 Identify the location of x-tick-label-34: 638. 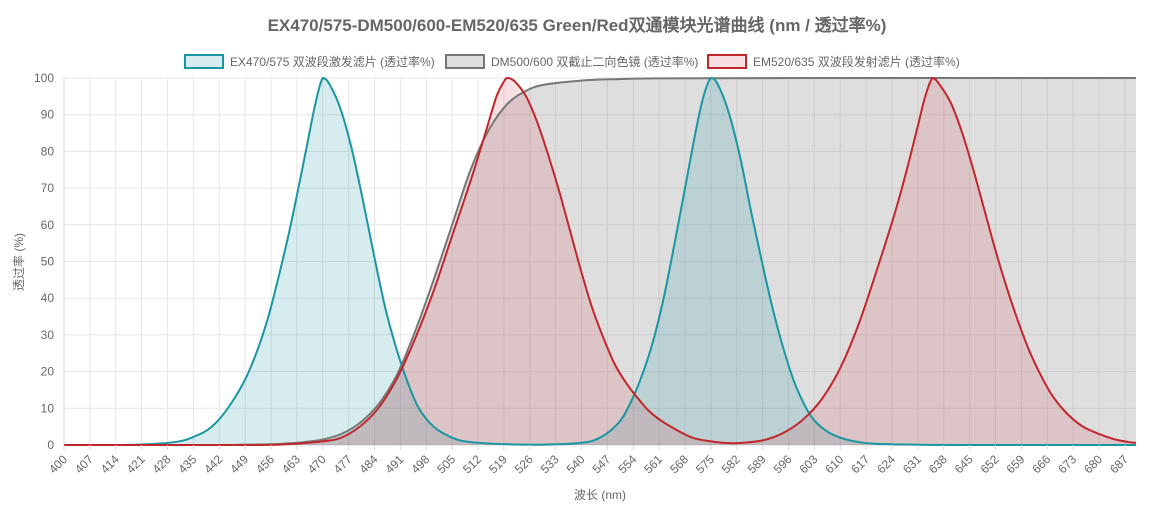
(938, 464).